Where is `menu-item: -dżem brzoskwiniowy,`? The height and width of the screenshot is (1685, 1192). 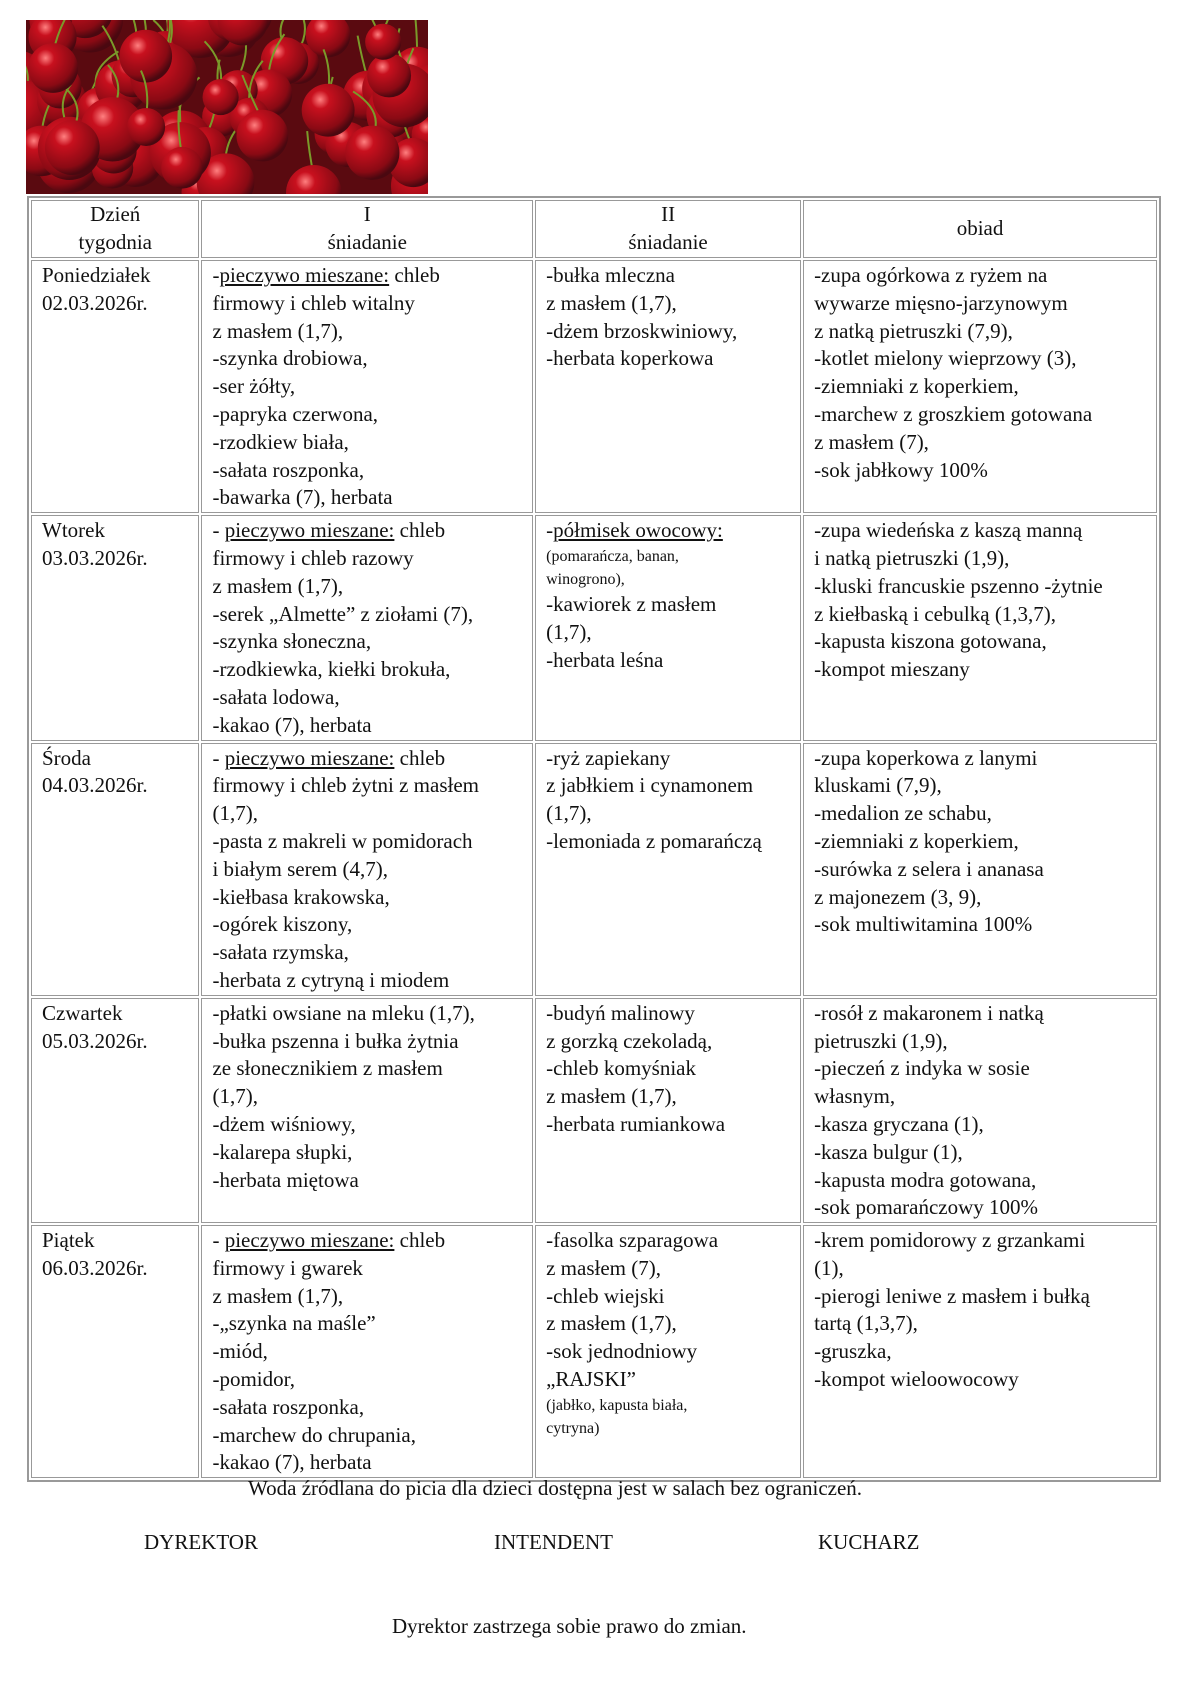 menu-item: -dżem brzoskwiniowy, is located at coordinates (642, 330).